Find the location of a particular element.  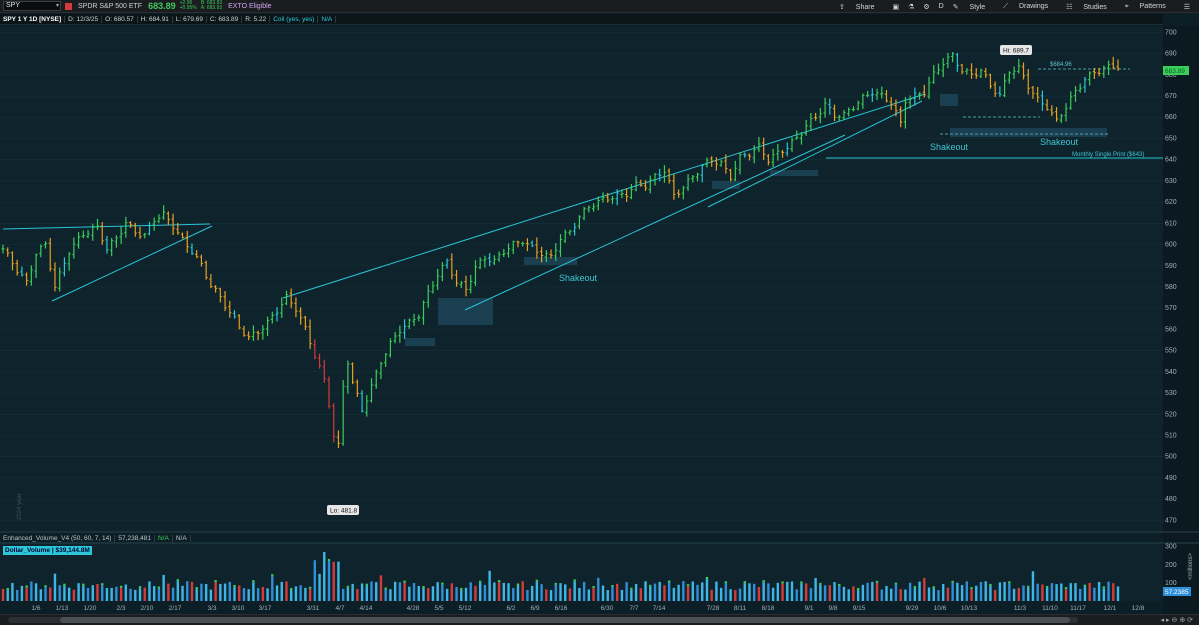

y-tick-label: 550 is located at coordinates (1171, 351).